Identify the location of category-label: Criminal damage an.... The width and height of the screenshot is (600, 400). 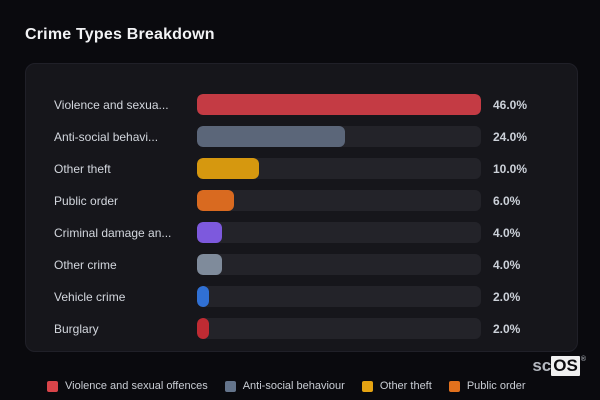
(113, 232).